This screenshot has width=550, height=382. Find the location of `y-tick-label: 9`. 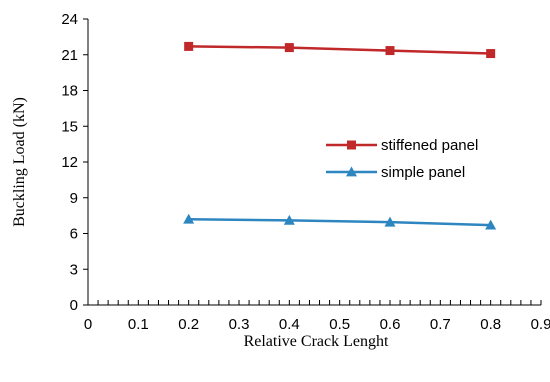

y-tick-label: 9 is located at coordinates (74, 198).